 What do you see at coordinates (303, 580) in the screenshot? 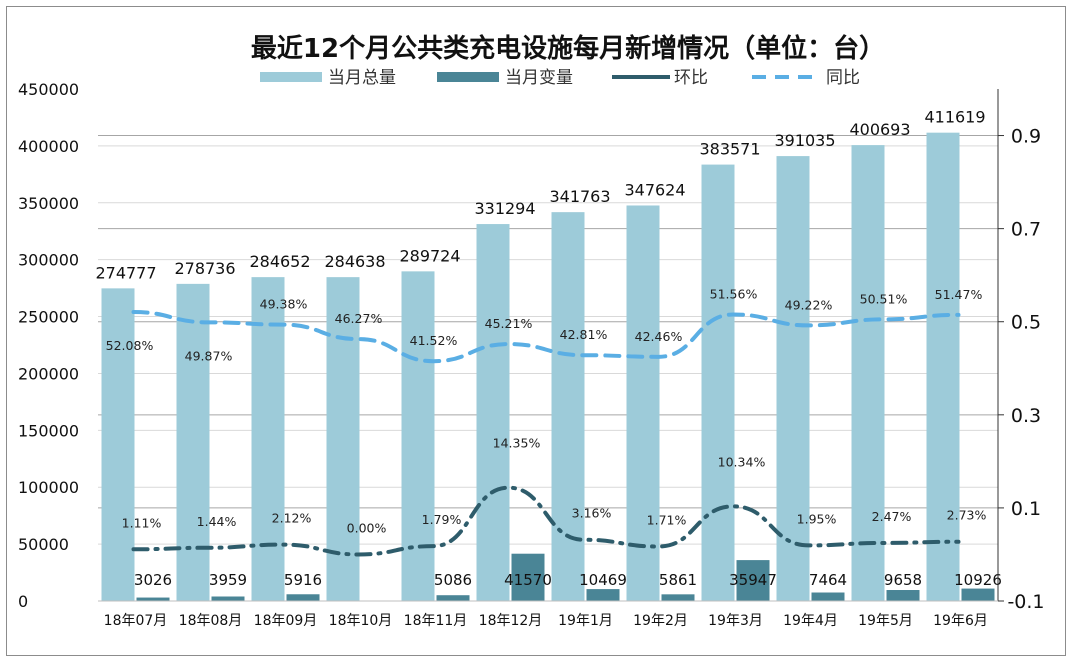
I see `bar-change-label: 5916` at bounding box center [303, 580].